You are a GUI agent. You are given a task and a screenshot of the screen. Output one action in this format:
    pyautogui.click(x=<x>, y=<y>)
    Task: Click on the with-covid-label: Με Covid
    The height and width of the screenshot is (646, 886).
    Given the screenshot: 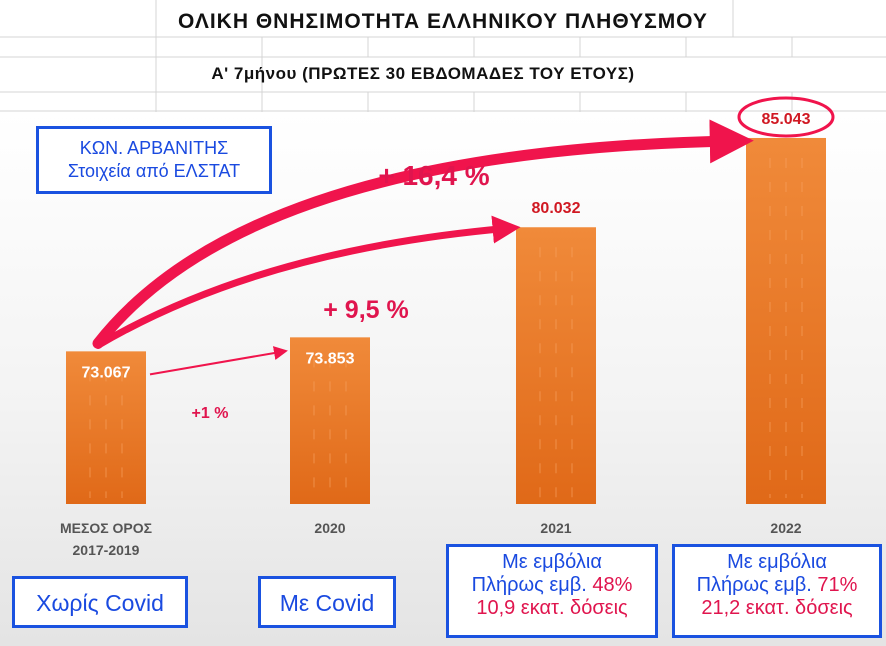 What is the action you would take?
    pyautogui.click(x=327, y=603)
    